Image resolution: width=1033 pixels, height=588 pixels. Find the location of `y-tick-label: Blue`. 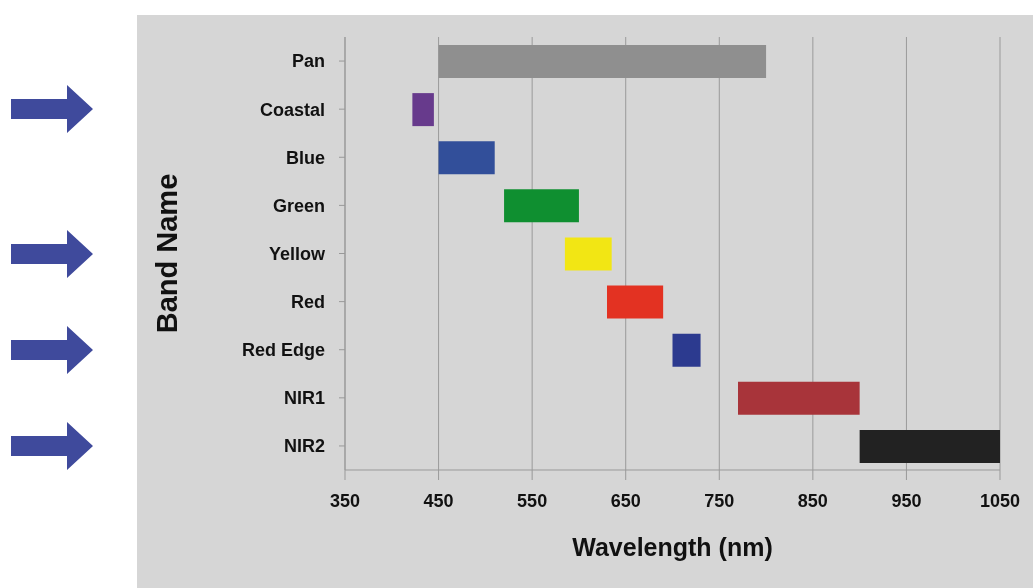

y-tick-label: Blue is located at coordinates (305, 157).